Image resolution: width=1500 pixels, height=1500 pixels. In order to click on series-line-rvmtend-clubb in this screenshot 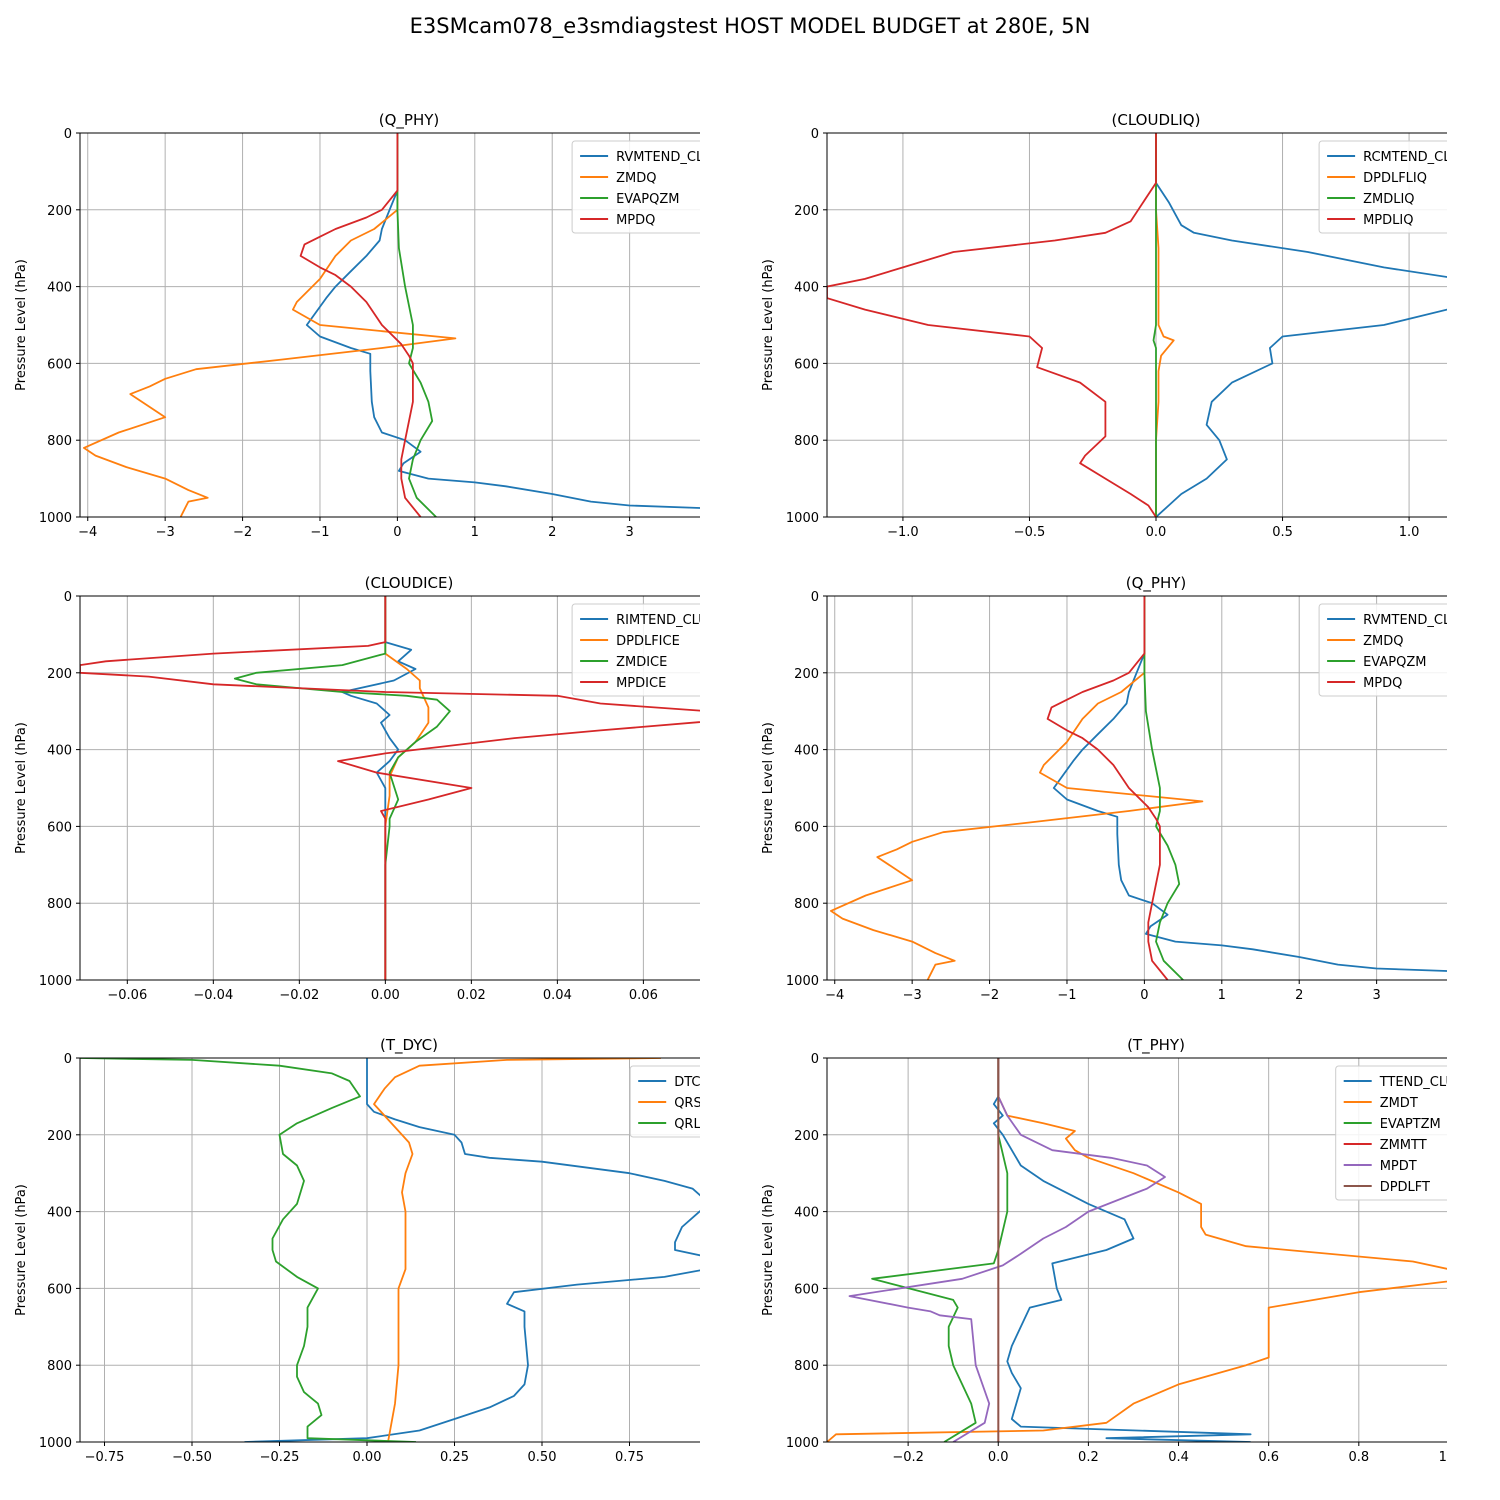, I will do `click(502, 321)`.